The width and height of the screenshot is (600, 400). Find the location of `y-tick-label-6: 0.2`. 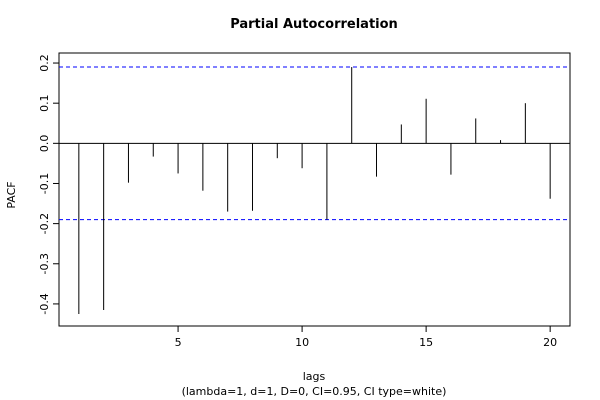

y-tick-label-6: 0.2 is located at coordinates (44, 63).